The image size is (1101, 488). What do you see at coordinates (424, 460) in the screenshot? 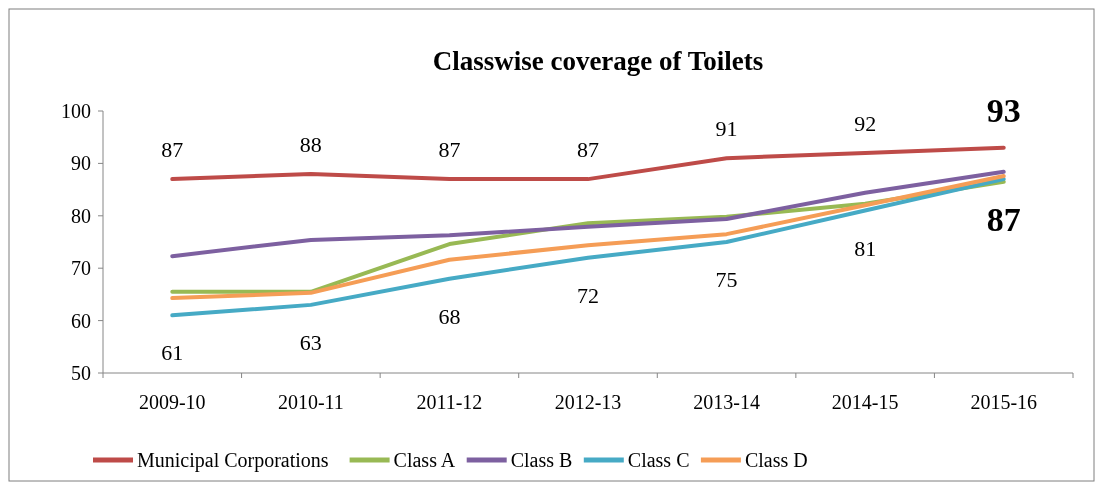
I see `legend-label: Class A` at bounding box center [424, 460].